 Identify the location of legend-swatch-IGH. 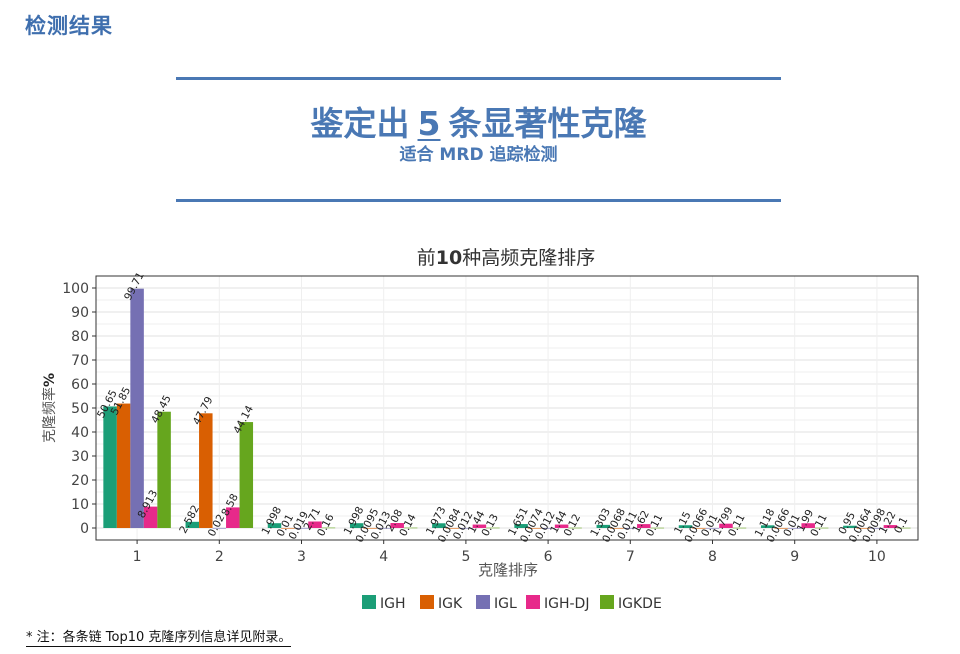
(369, 602).